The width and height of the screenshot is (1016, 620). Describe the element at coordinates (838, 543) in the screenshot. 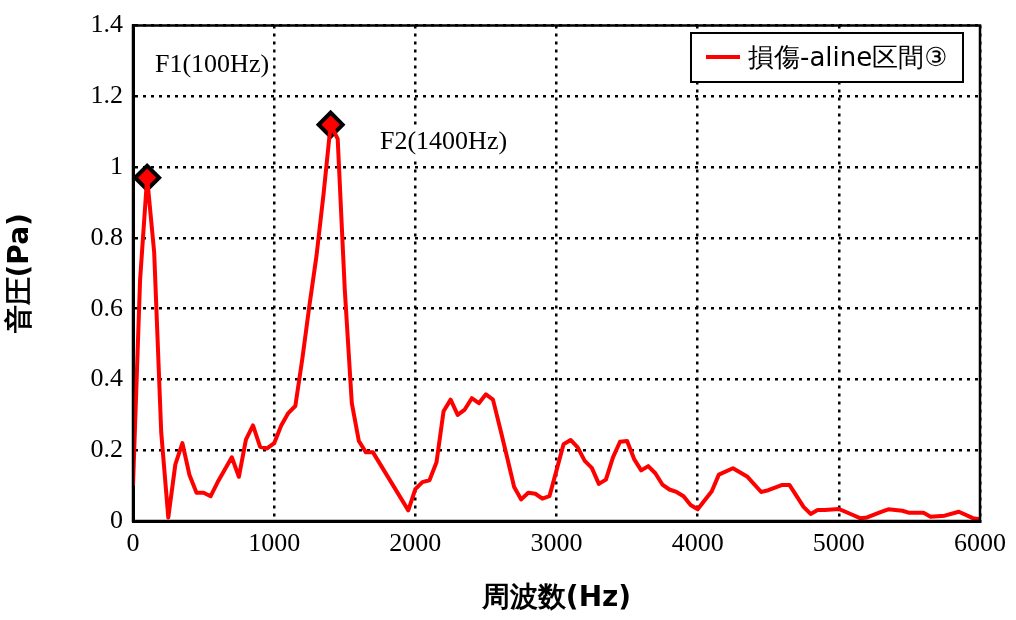

I see `x-tick-label: 5000` at that location.